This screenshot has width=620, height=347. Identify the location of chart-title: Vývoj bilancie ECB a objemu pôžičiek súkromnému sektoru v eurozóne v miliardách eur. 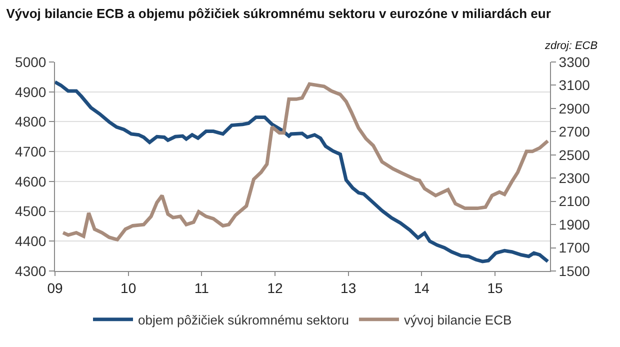
(278, 13).